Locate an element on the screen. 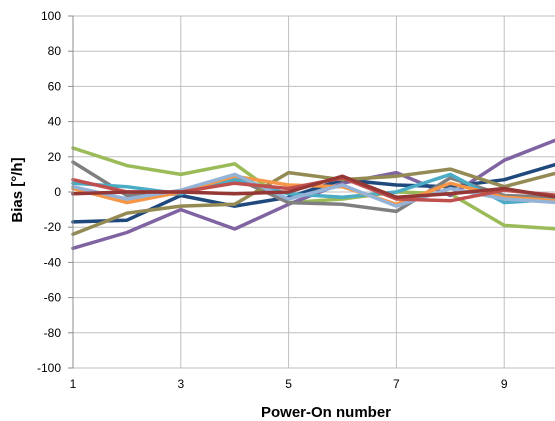 This screenshot has height=421, width=555. x-tick-label: 5 is located at coordinates (288, 384).